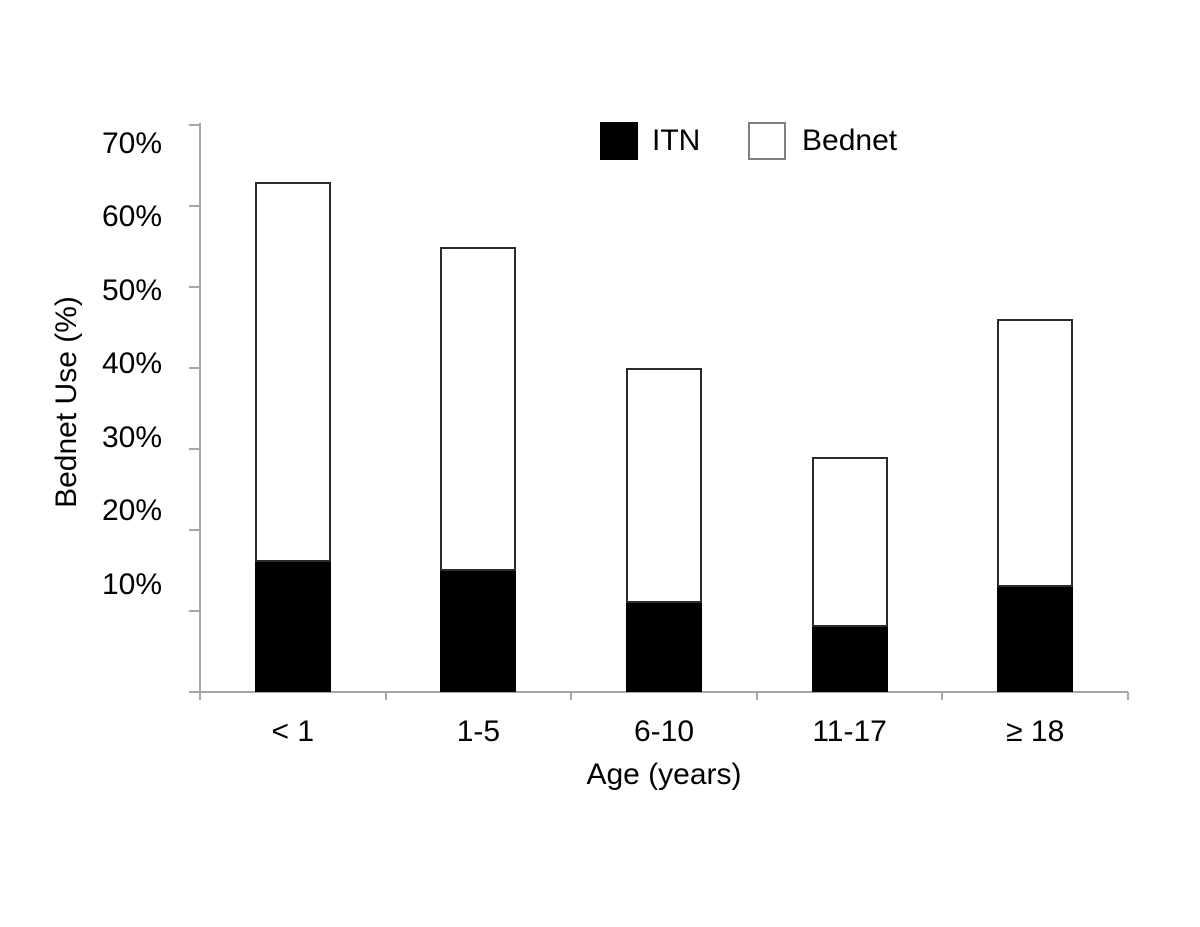 This screenshot has height=927, width=1200. Describe the element at coordinates (849, 731) in the screenshot. I see `x-category-label: 11-17` at that location.